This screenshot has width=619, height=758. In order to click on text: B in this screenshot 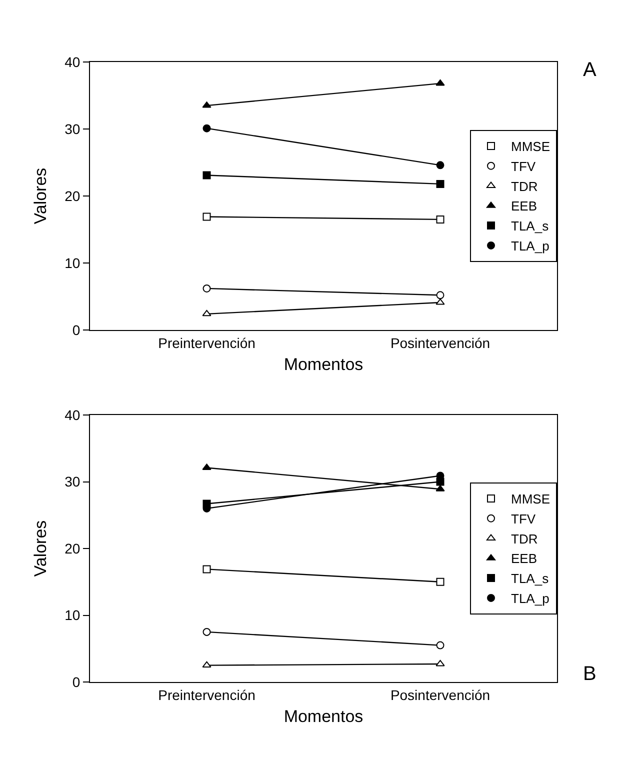, I will do `click(589, 674)`.